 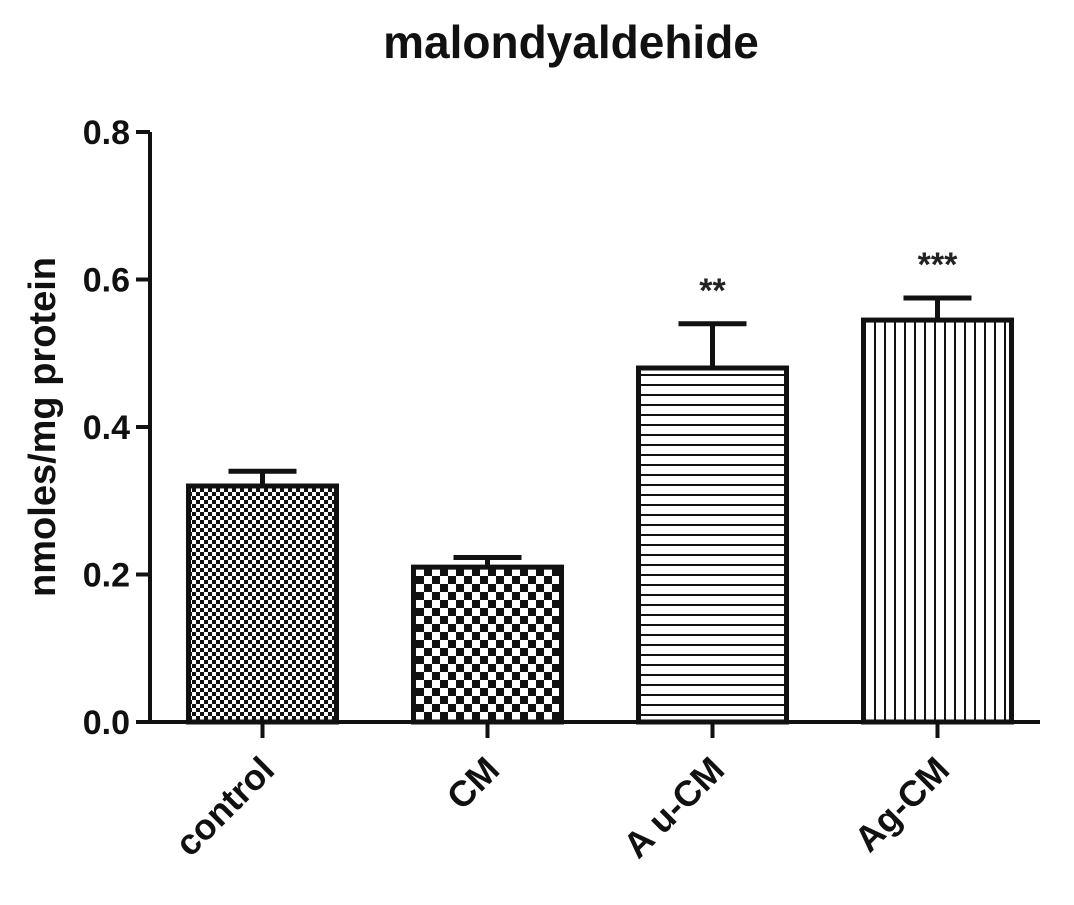 What do you see at coordinates (712, 291) in the screenshot?
I see `significance-marker: **` at bounding box center [712, 291].